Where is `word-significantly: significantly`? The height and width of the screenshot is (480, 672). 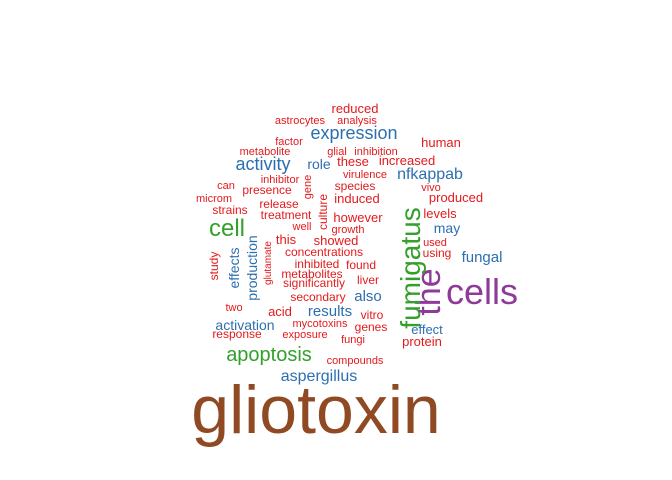
word-significantly: significantly is located at coordinates (314, 283).